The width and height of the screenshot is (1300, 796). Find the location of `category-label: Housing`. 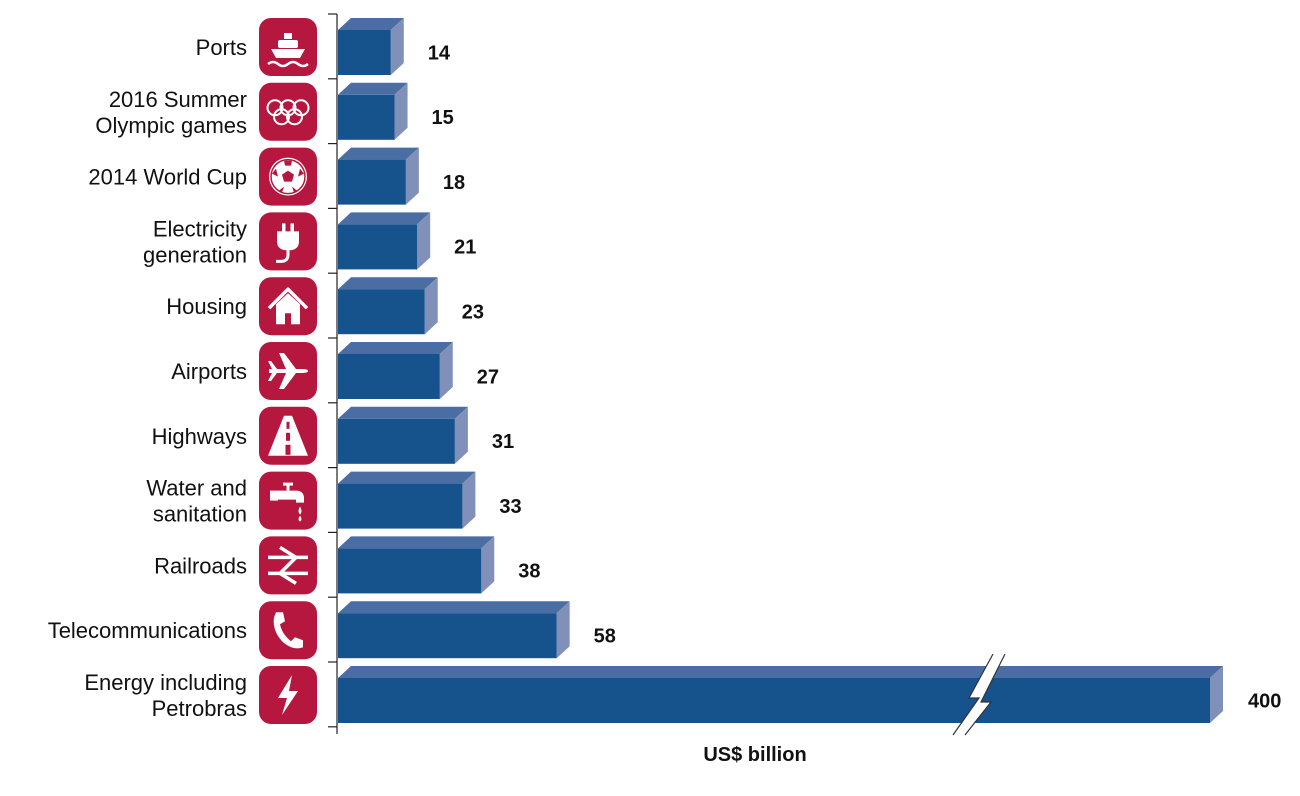

category-label: Housing is located at coordinates (206, 306).